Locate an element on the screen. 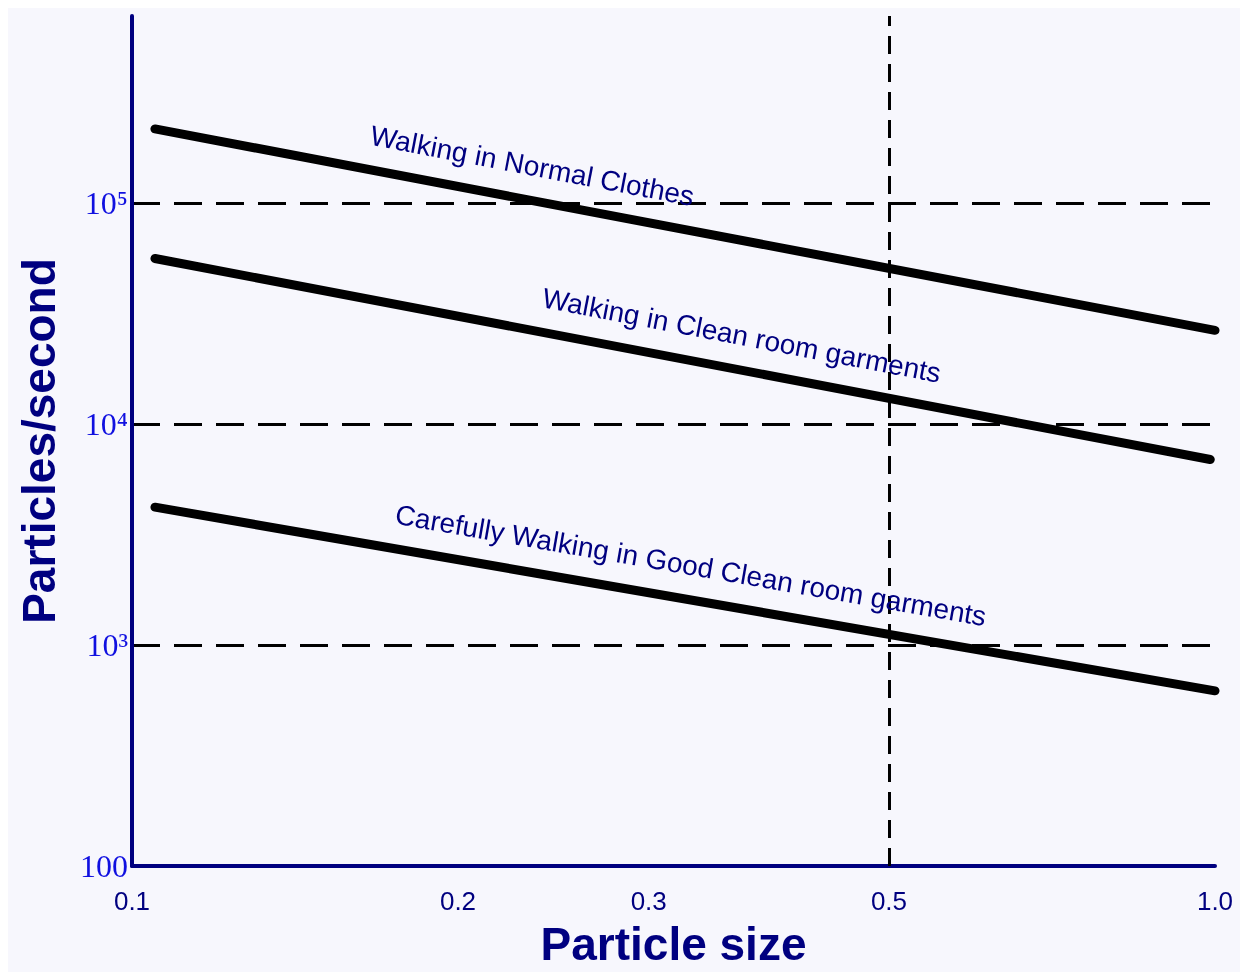 The image size is (1248, 980). y-tick-label: 10³ is located at coordinates (107, 644).